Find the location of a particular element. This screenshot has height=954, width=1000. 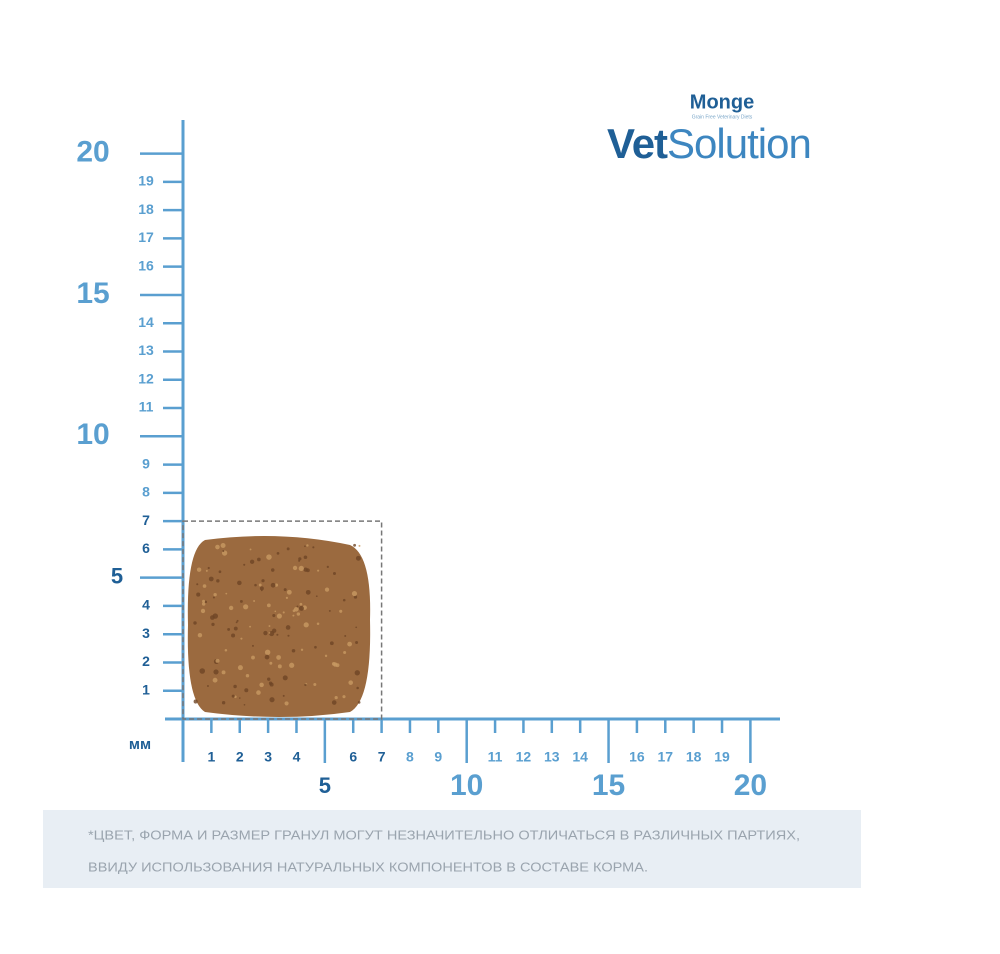

x-major-label: 20 is located at coordinates (750, 785).